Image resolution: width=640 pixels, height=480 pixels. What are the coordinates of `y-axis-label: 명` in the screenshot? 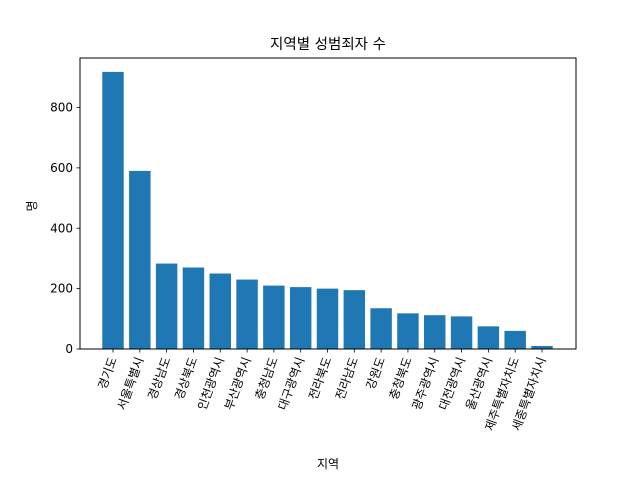 It's located at (32, 205).